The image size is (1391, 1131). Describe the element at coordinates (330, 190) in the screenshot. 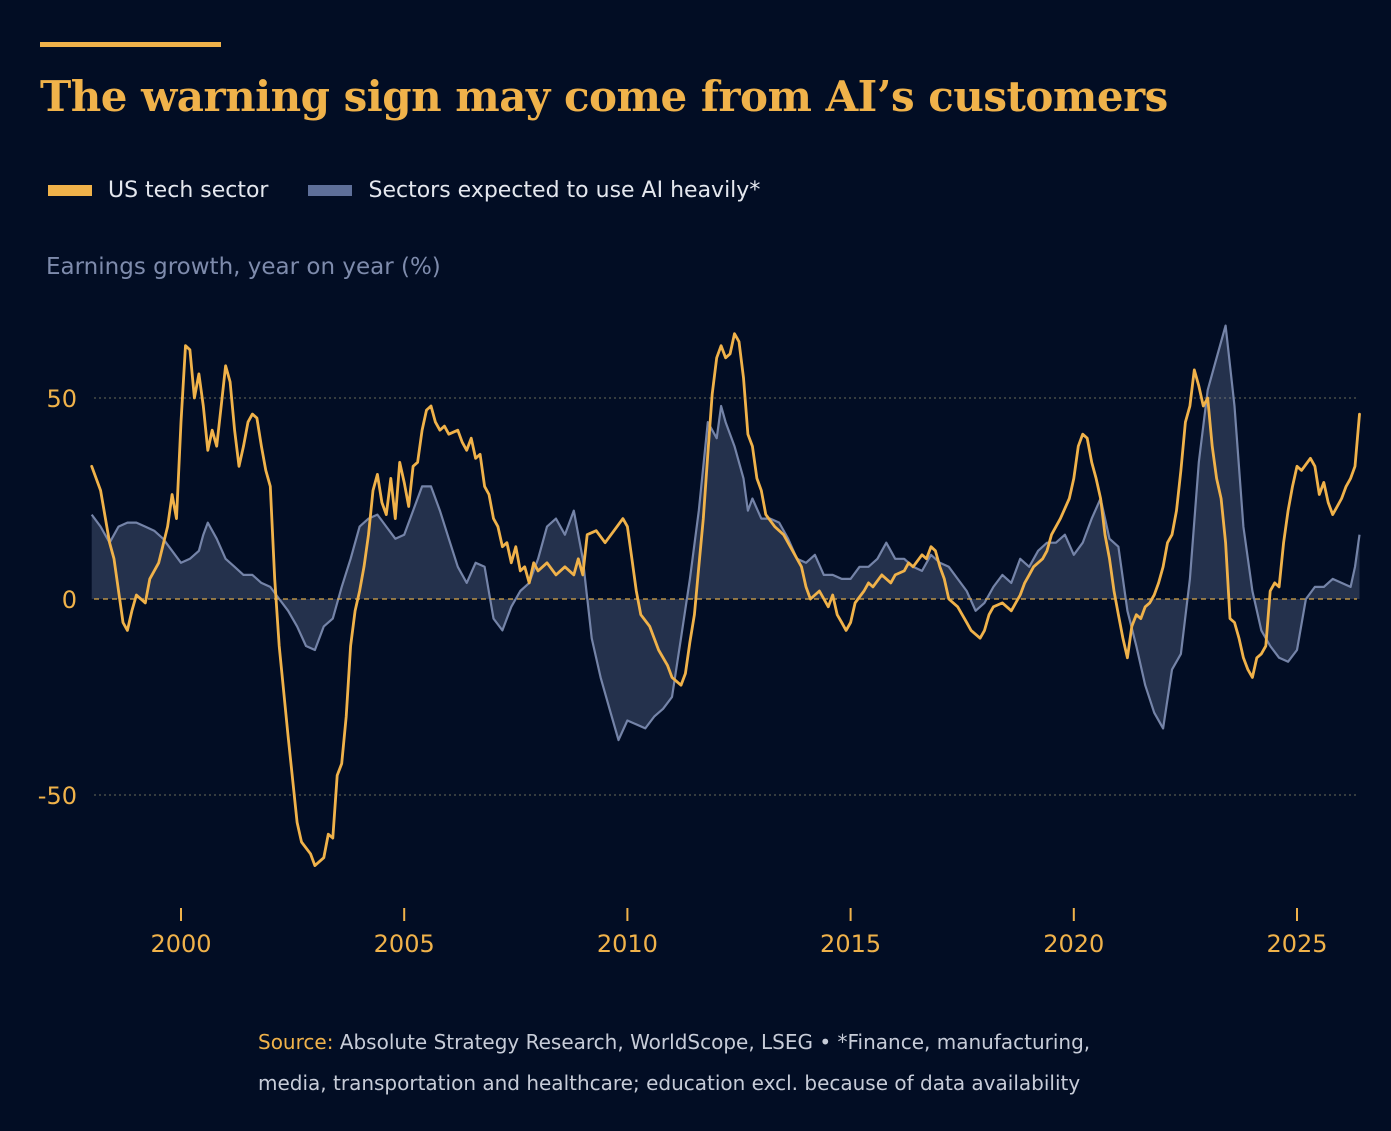

I see `legend-swatch-ai` at that location.